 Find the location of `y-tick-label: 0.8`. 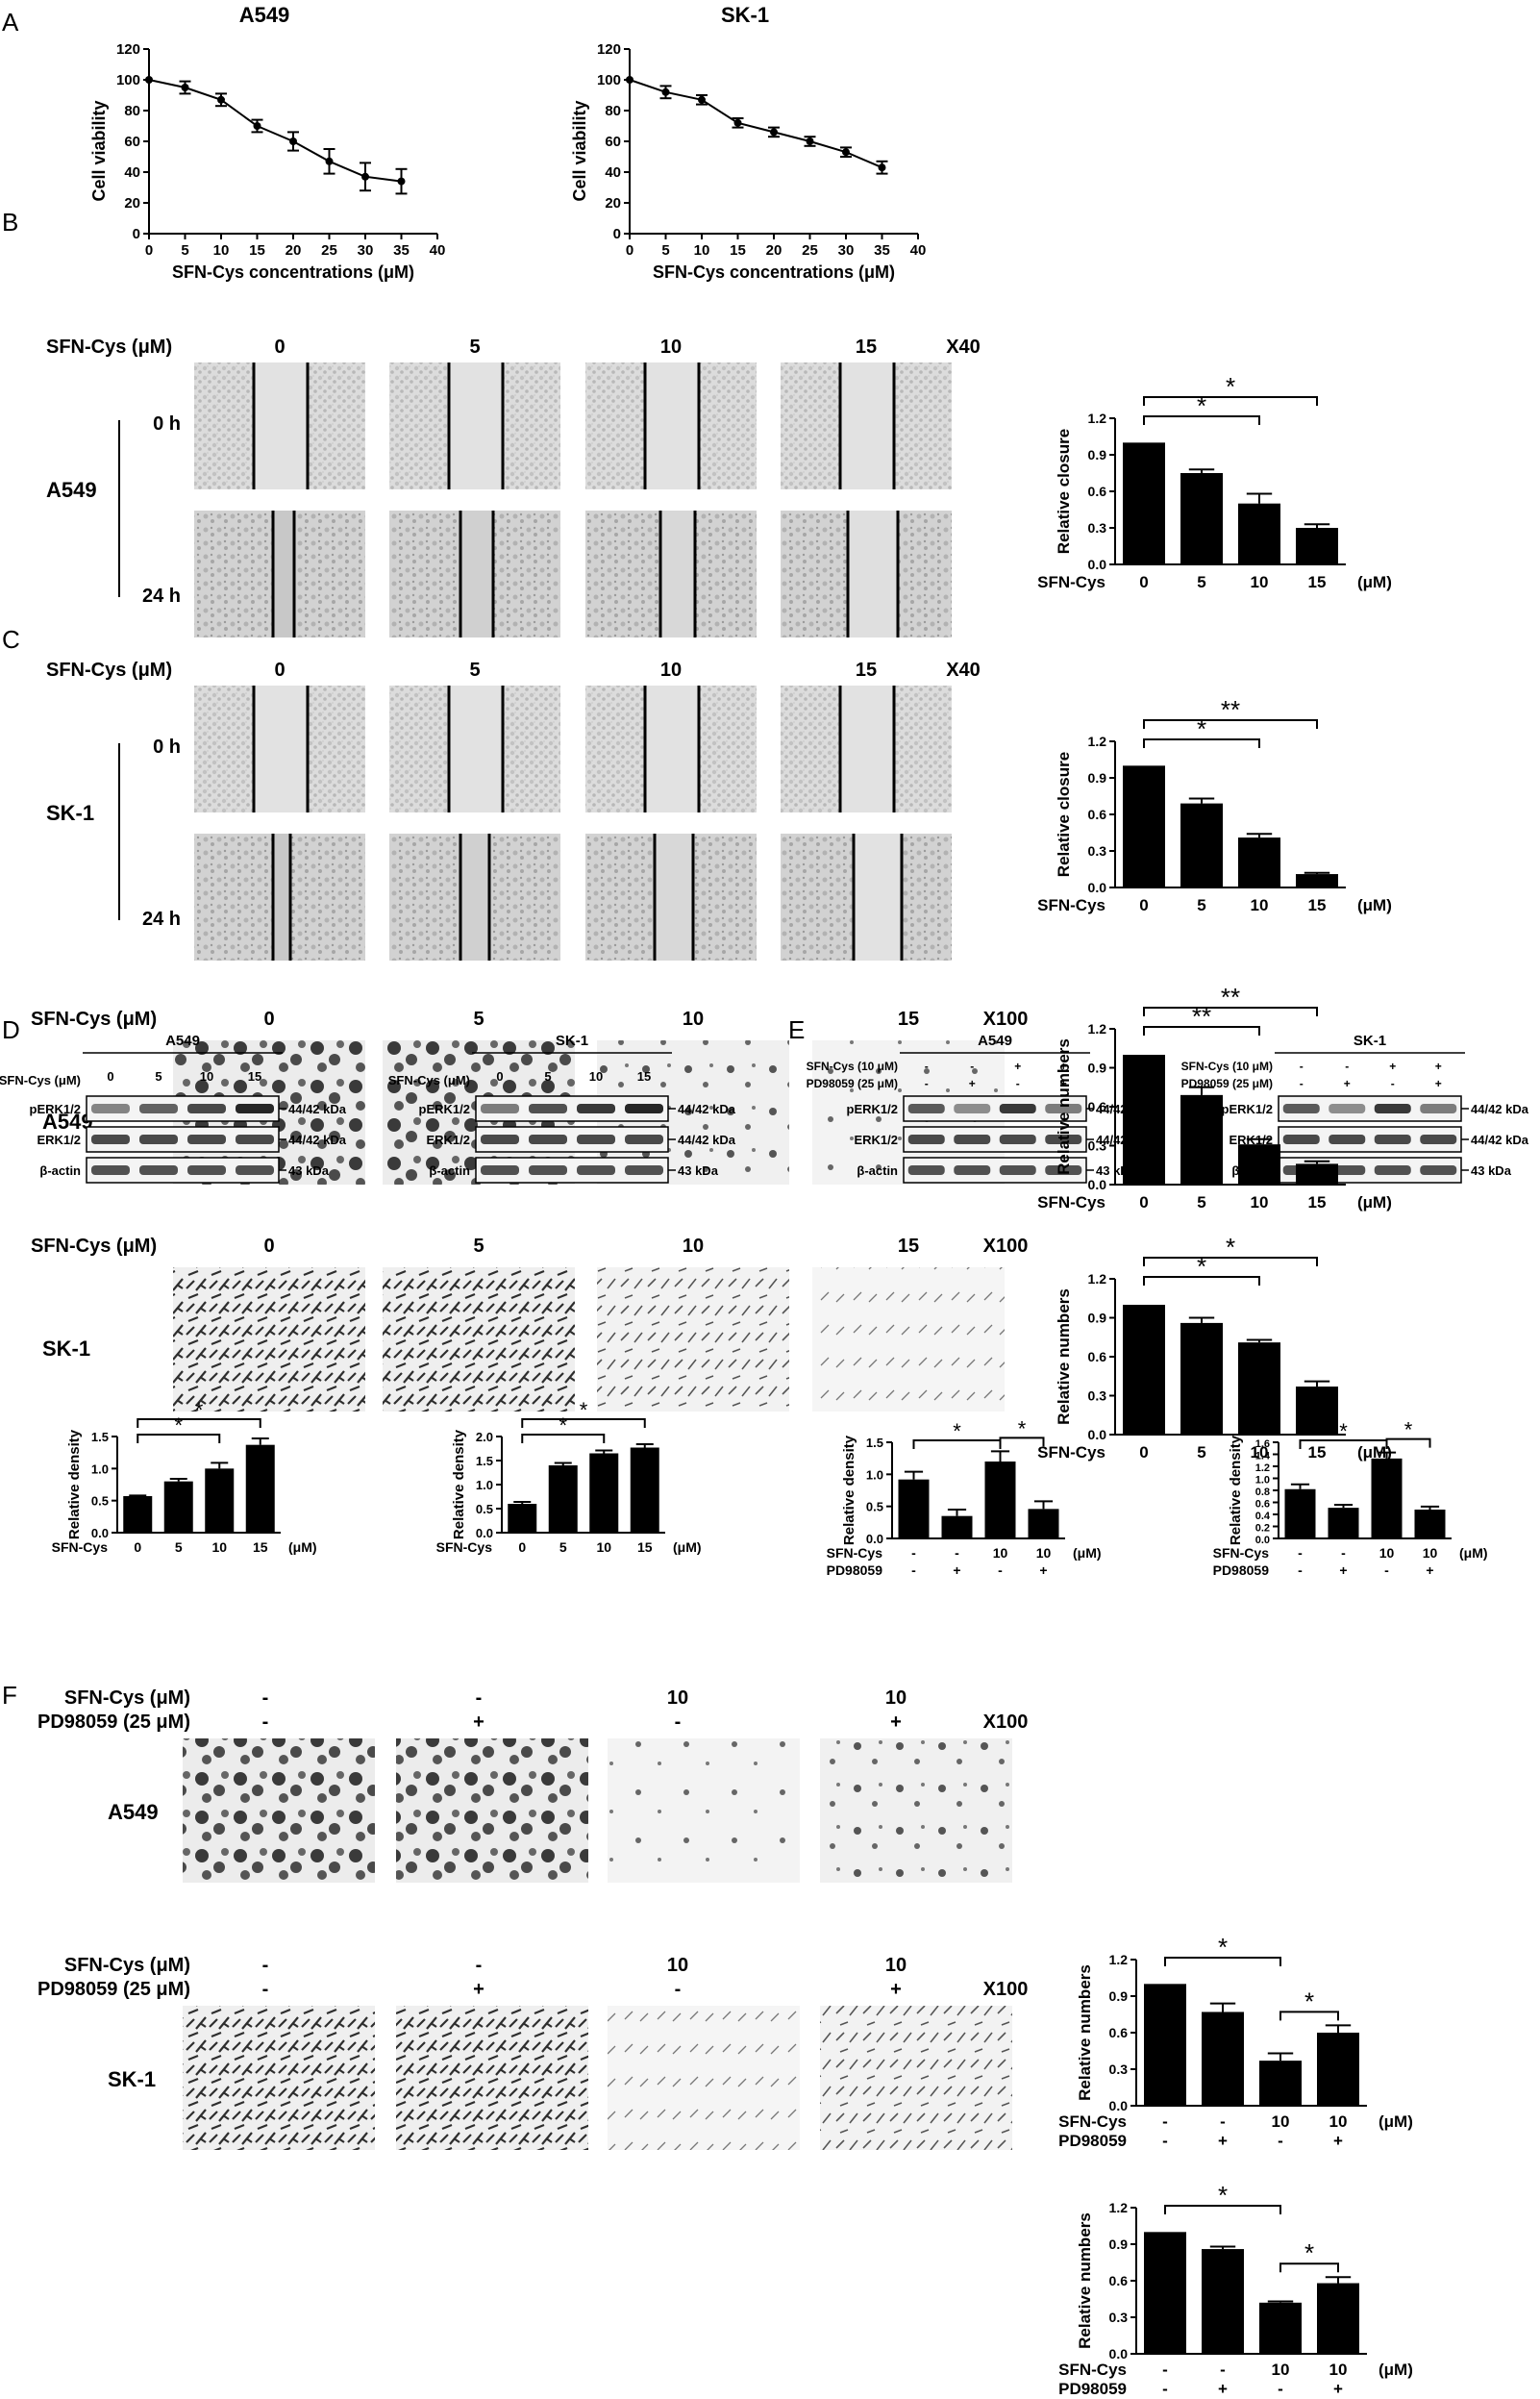

y-tick-label: 0.8 is located at coordinates (1262, 1492).